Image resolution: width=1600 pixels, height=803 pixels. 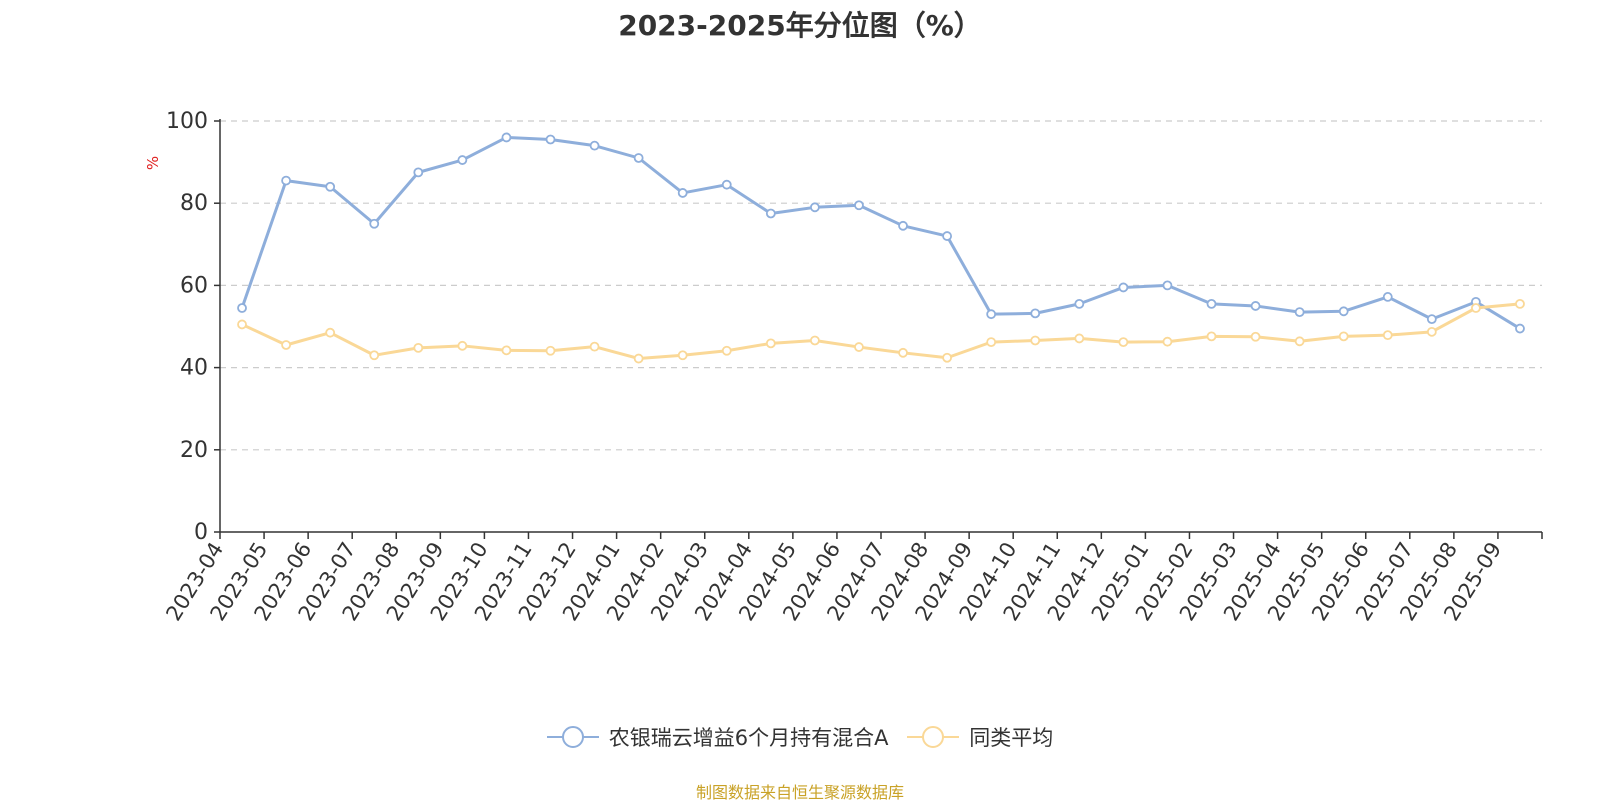 I want to click on y-tick-label: 100, so click(x=187, y=121).